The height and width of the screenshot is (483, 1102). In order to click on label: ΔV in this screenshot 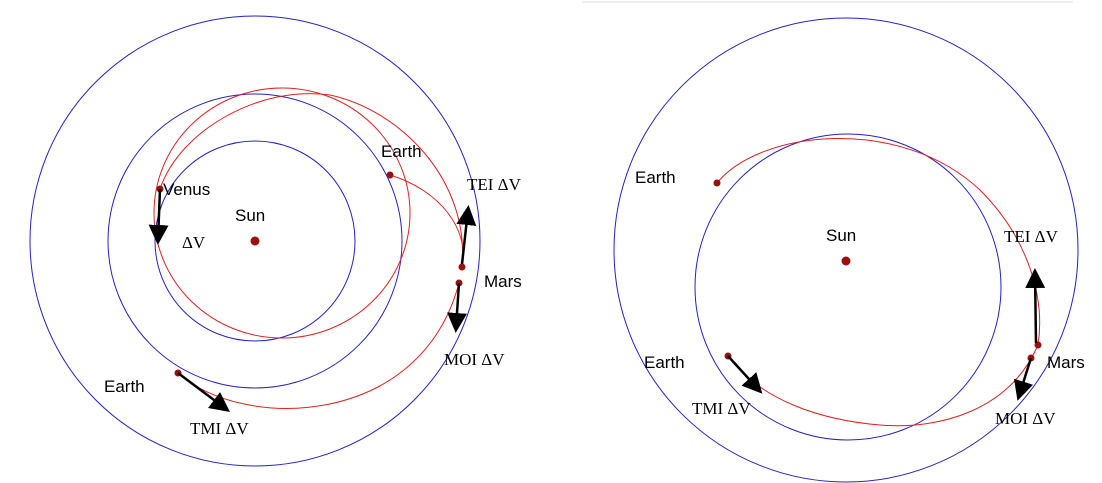, I will do `click(194, 242)`.